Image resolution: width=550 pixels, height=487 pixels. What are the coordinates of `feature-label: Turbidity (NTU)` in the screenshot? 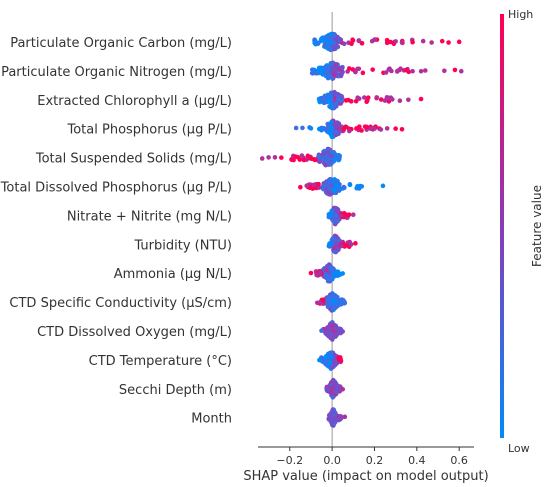 It's located at (182, 245).